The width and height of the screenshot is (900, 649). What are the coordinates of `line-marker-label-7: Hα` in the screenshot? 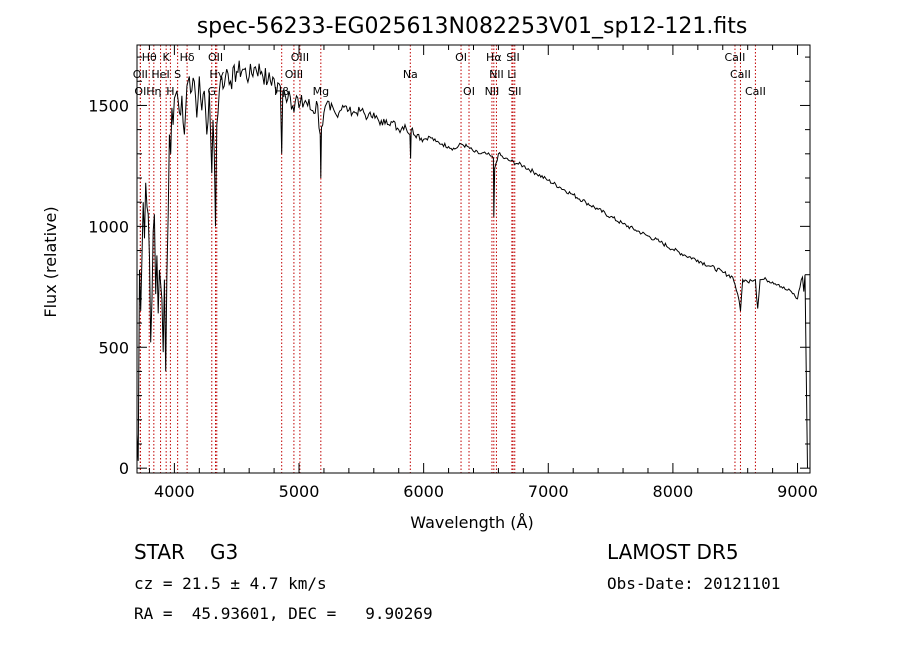 It's located at (494, 57).